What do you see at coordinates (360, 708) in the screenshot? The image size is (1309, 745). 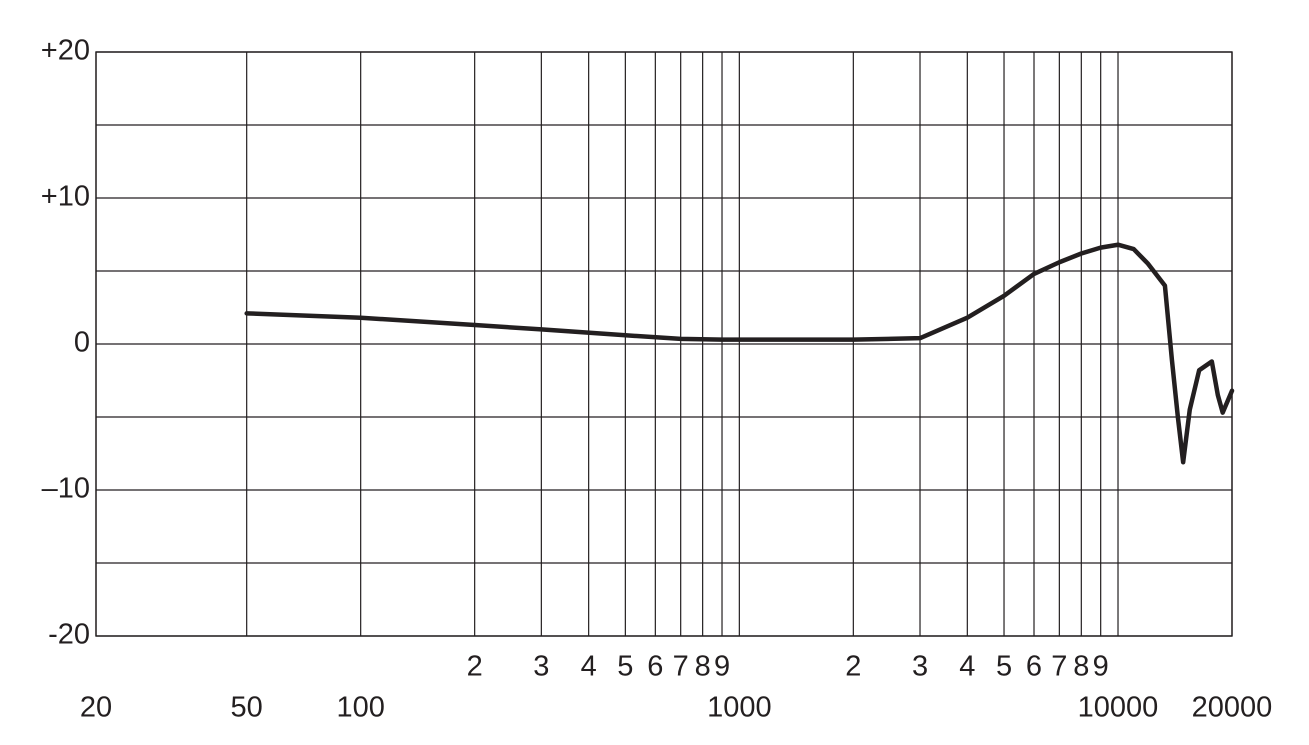 I see `x-tick-label: 100` at bounding box center [360, 708].